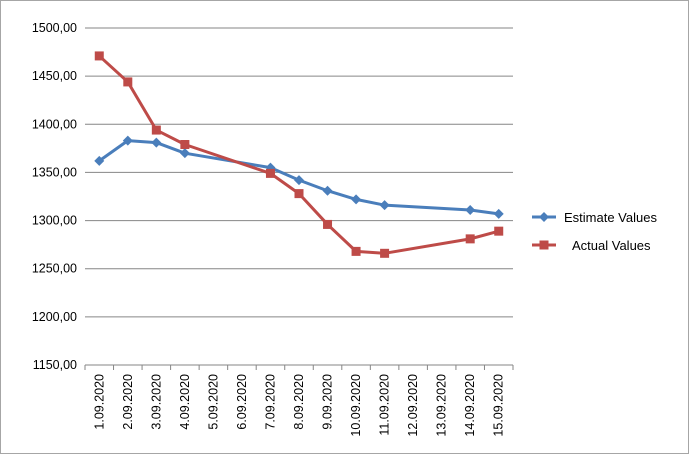  What do you see at coordinates (54, 317) in the screenshot?
I see `y-tick-label: 1200,00` at bounding box center [54, 317].